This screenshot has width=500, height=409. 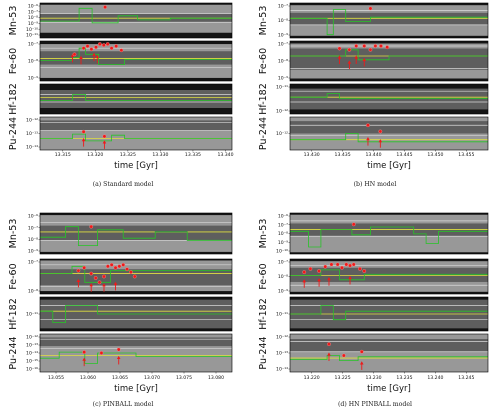 I want to click on x-tick-label: 13.330, so click(x=160, y=155).